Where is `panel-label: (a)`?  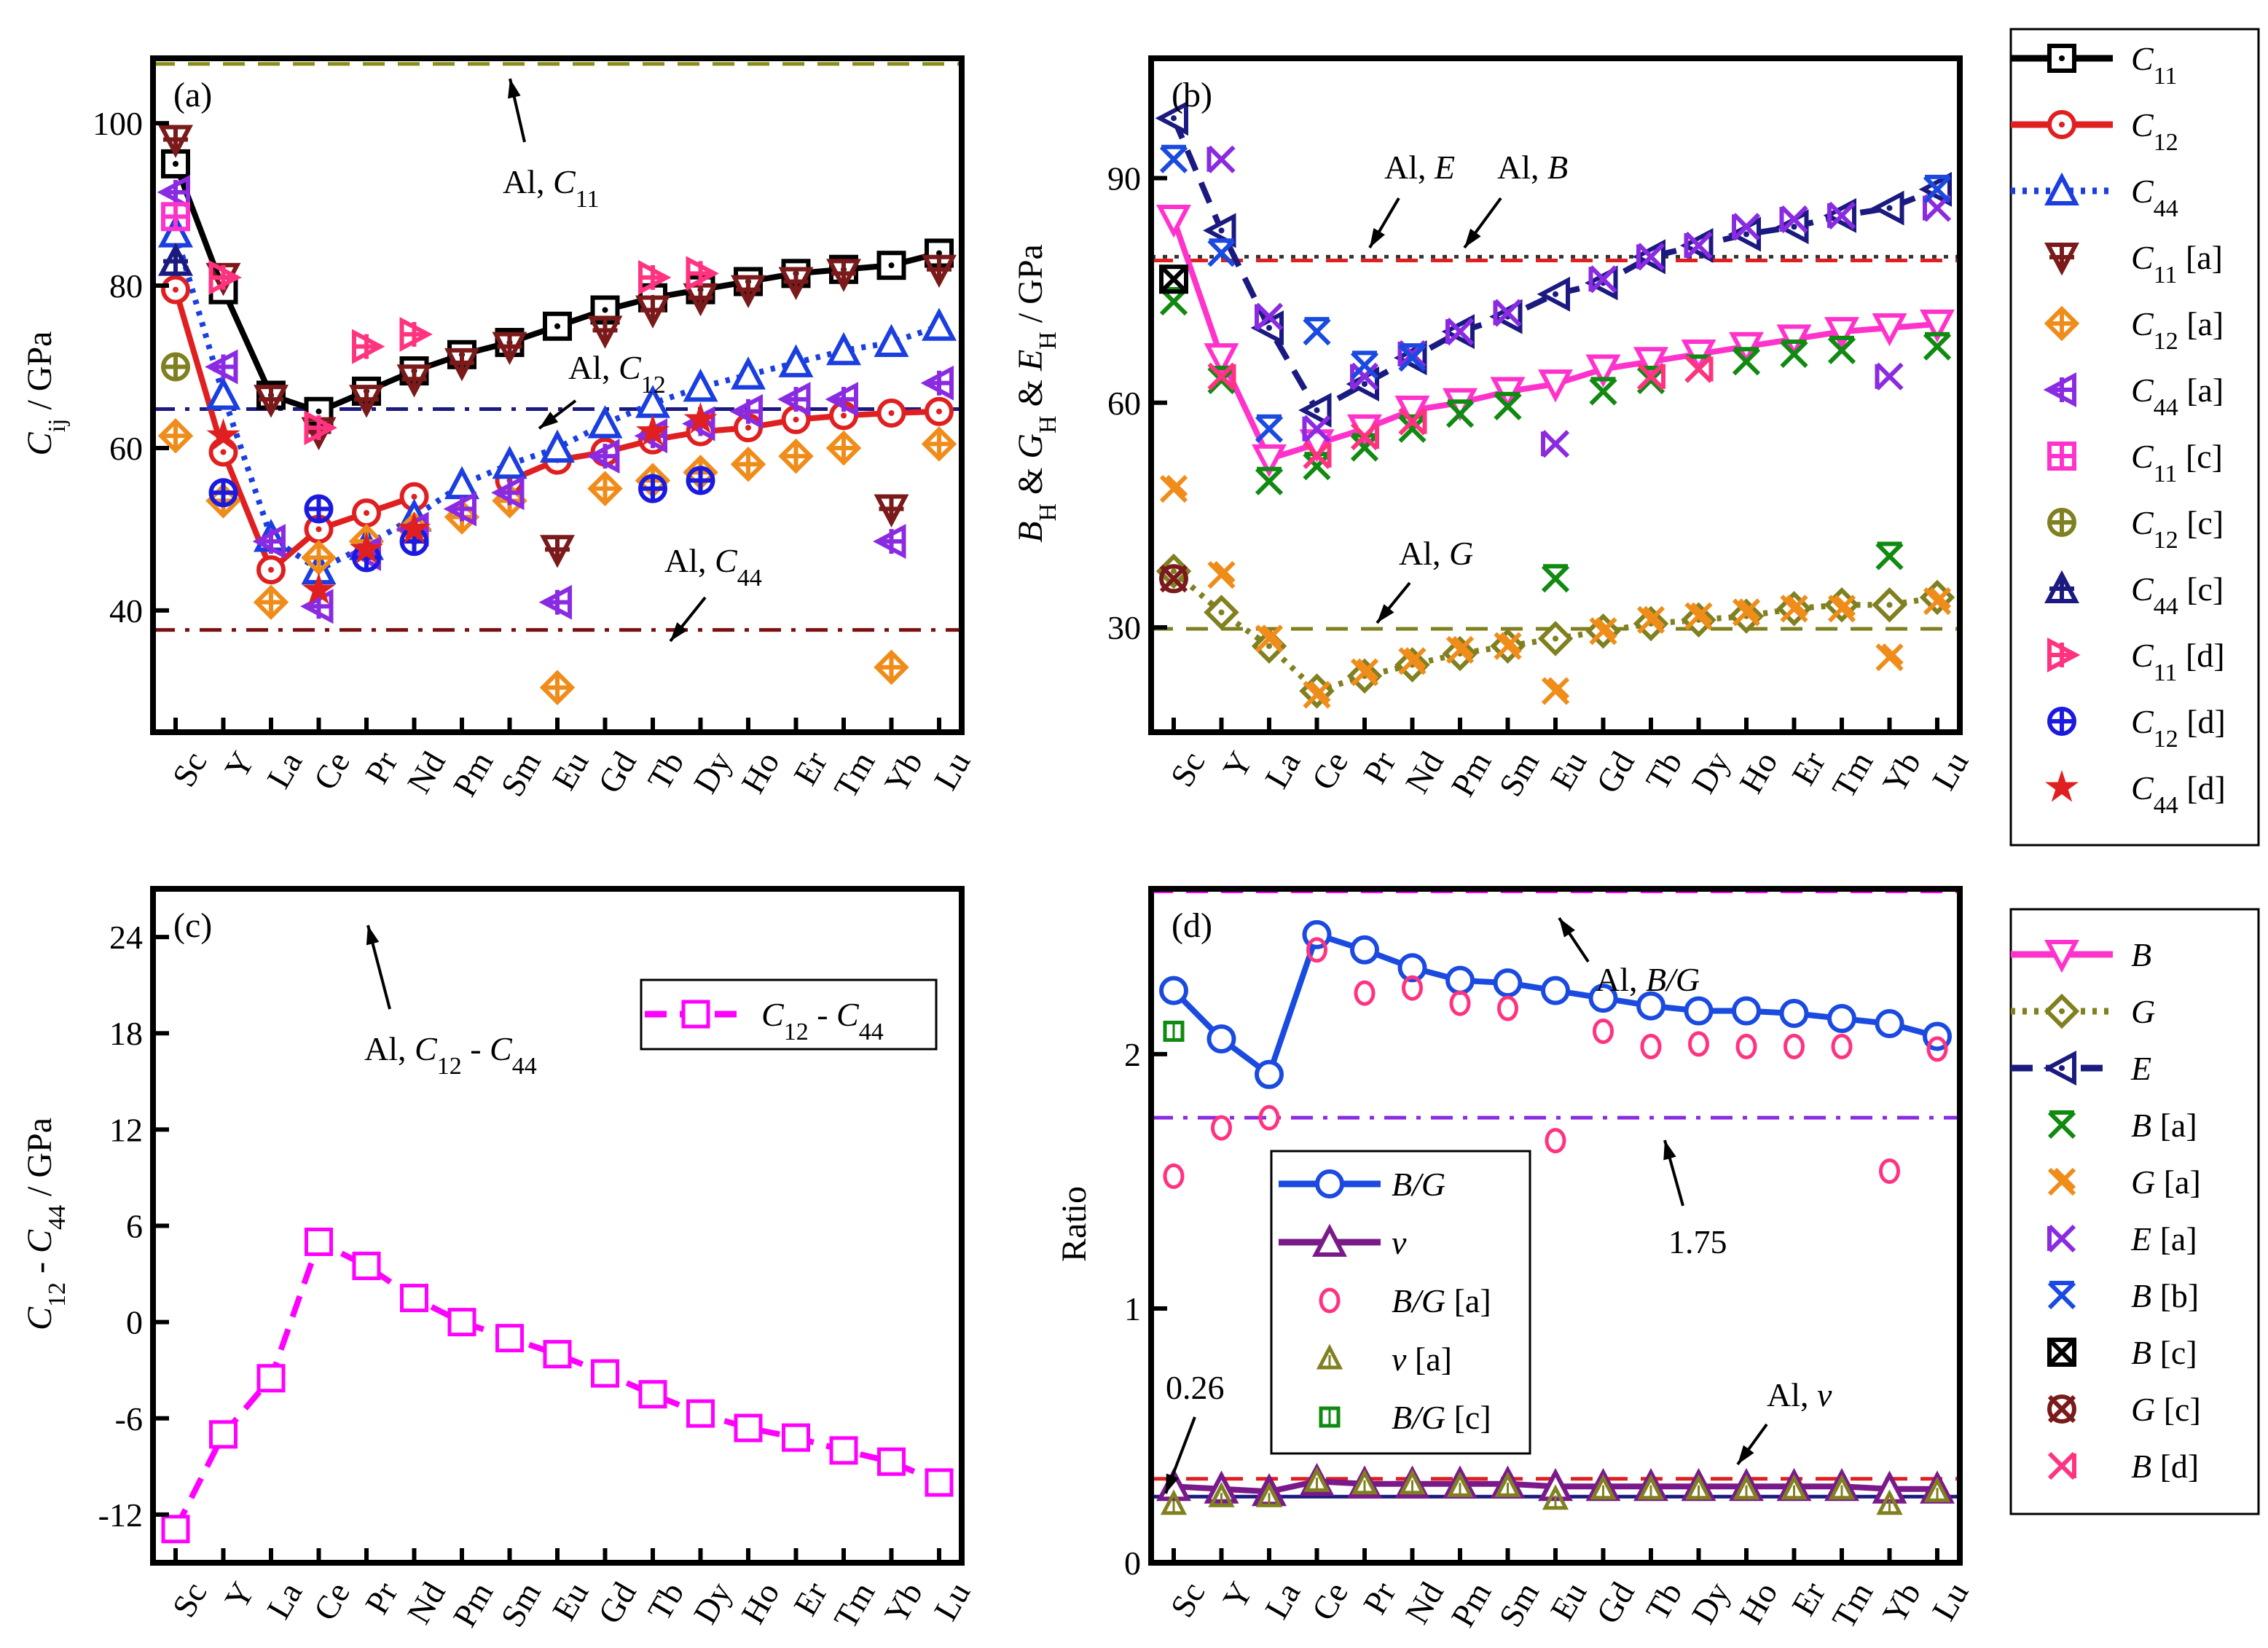
panel-label: (a) is located at coordinates (192, 95).